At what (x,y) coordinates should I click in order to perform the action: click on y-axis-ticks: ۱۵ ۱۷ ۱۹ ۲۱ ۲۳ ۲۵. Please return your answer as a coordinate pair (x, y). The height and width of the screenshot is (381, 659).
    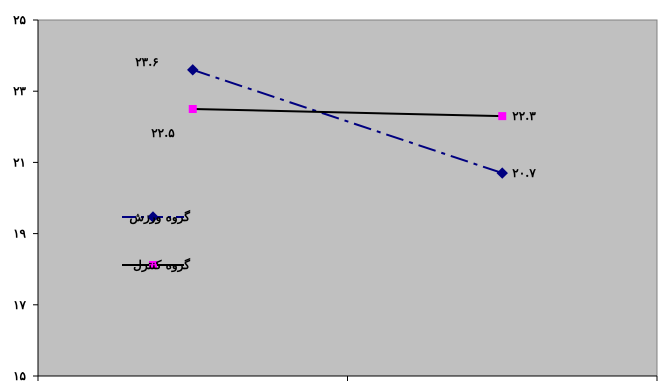
    Looking at the image, I should click on (25, 197).